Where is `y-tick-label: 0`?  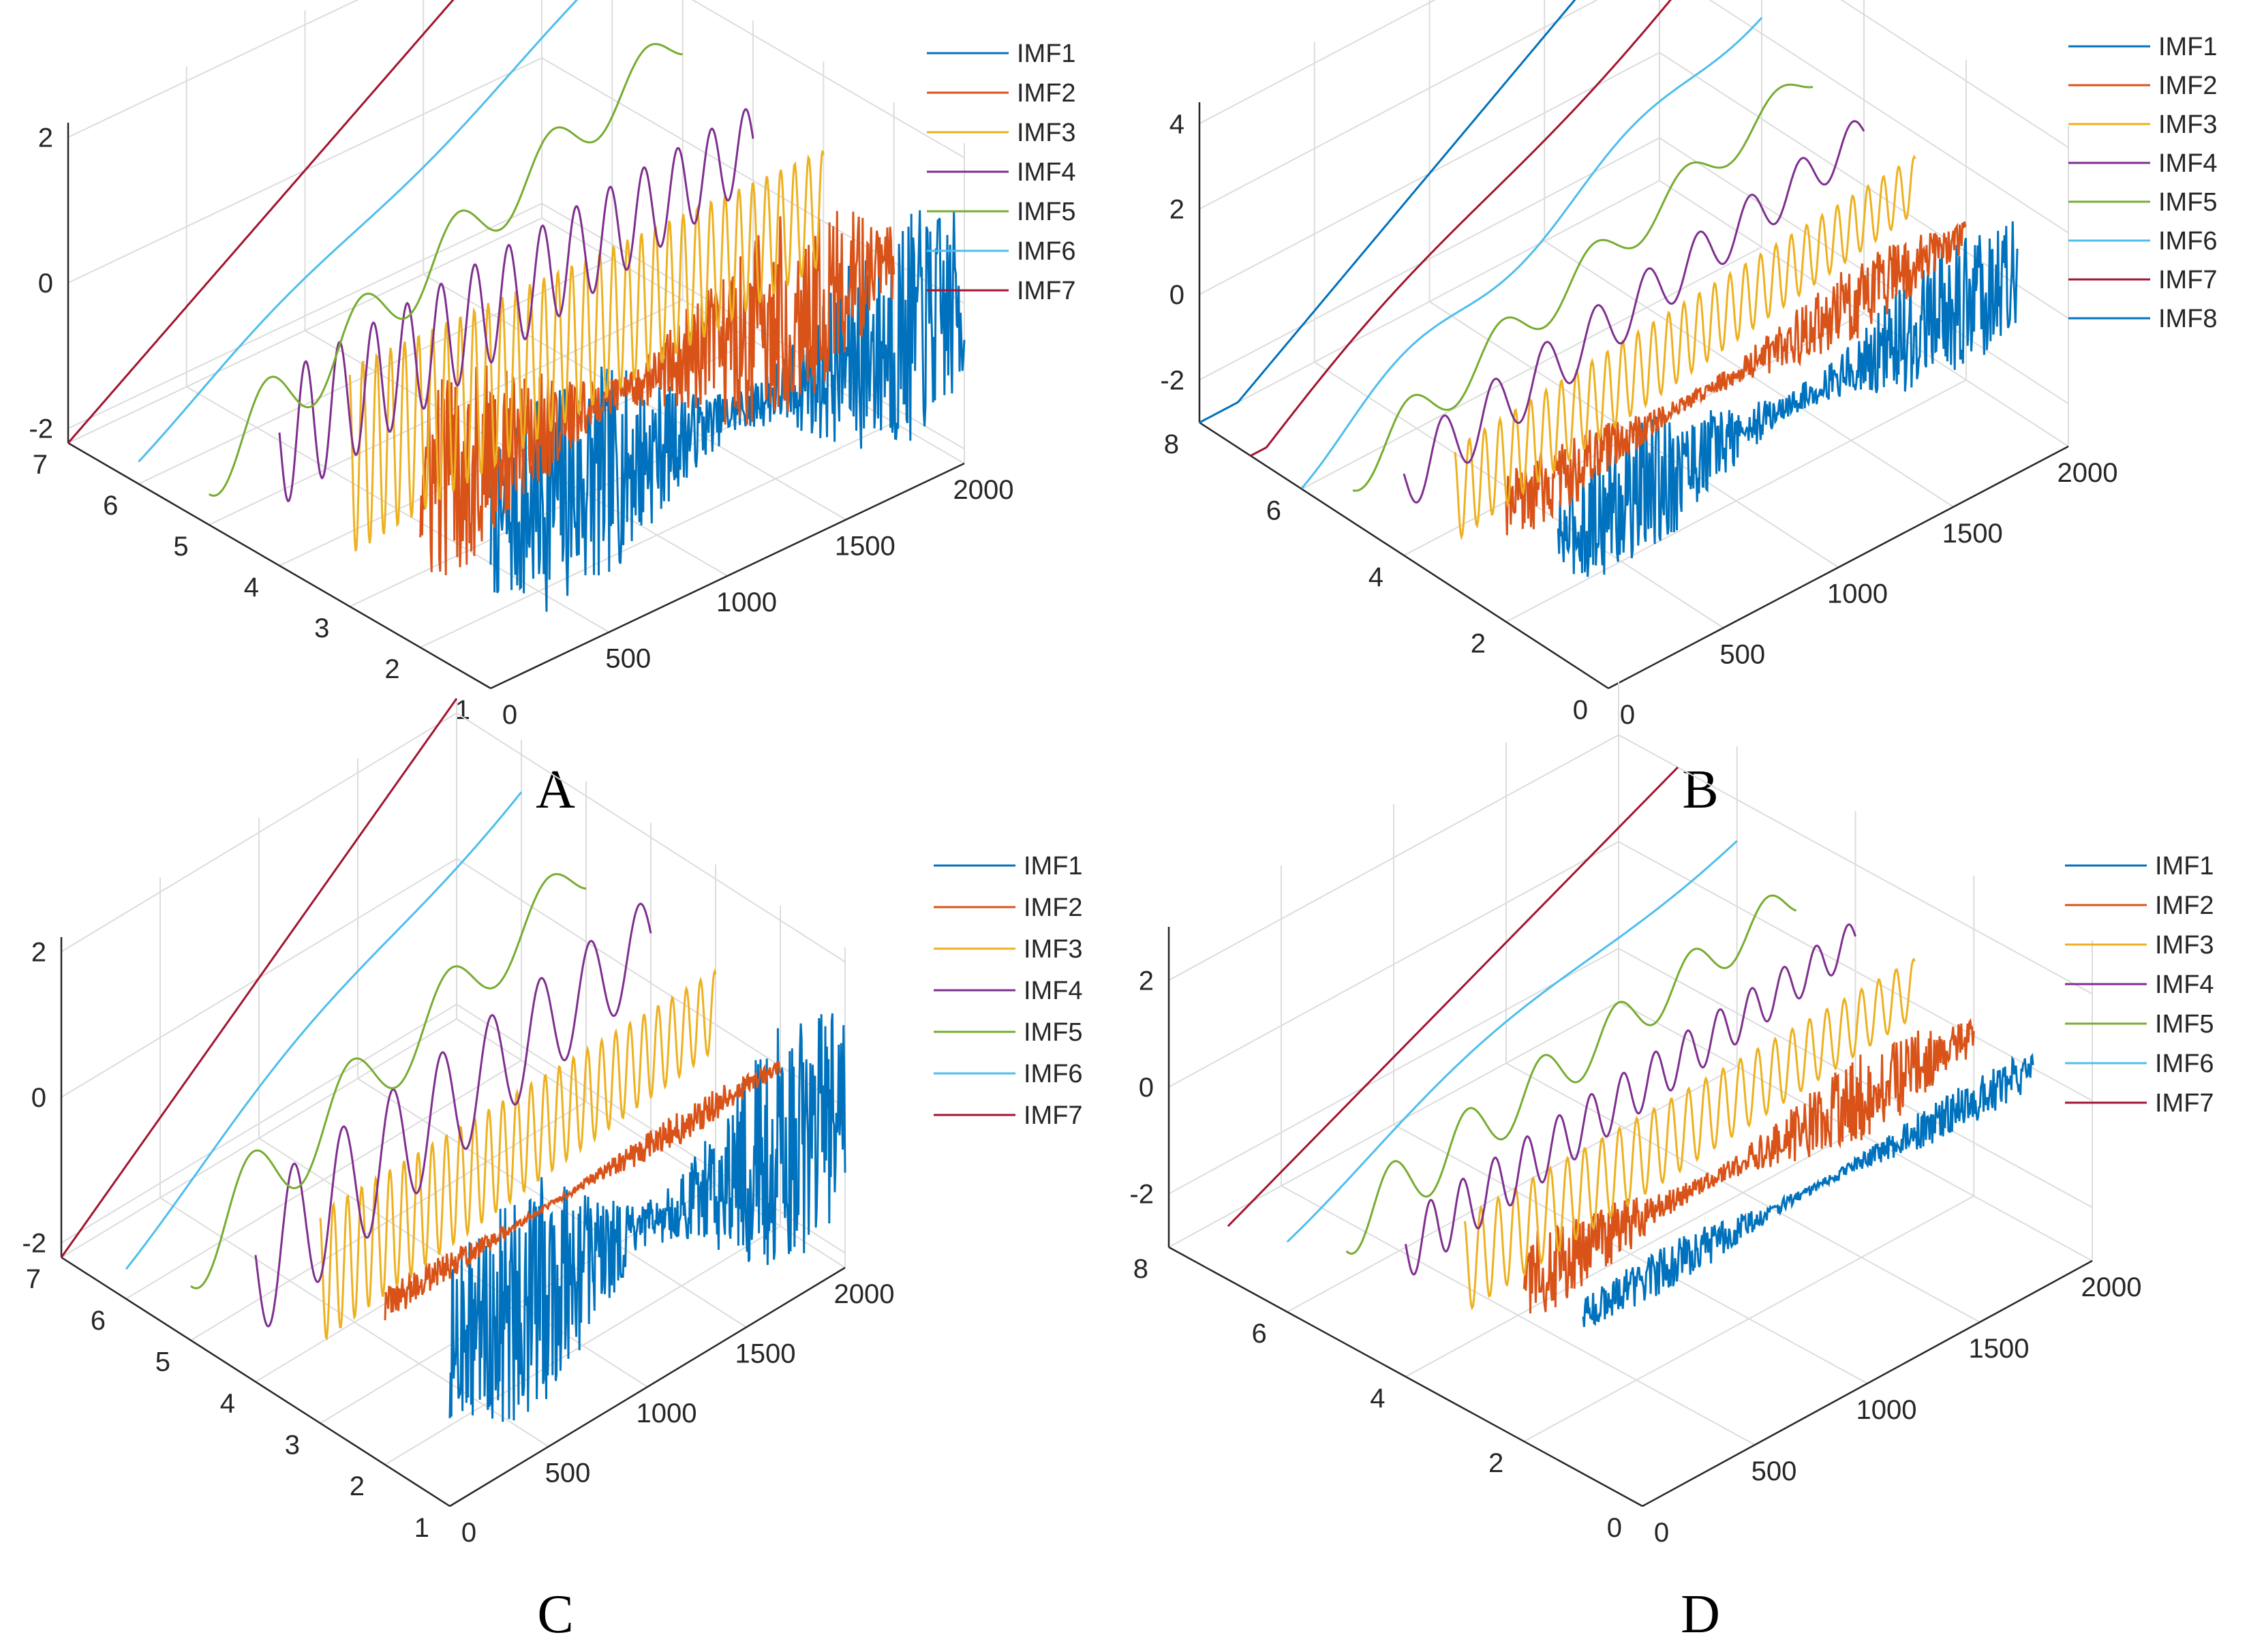
y-tick-label: 0 is located at coordinates (1580, 710).